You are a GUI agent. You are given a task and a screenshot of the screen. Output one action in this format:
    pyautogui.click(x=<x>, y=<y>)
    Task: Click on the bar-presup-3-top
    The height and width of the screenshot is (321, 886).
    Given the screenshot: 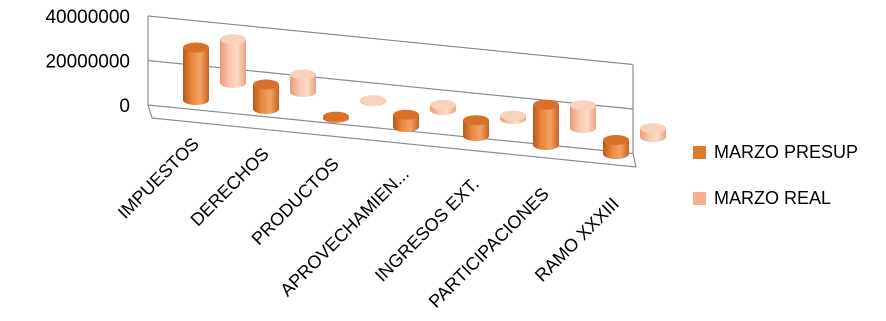 What is the action you would take?
    pyautogui.click(x=406, y=114)
    